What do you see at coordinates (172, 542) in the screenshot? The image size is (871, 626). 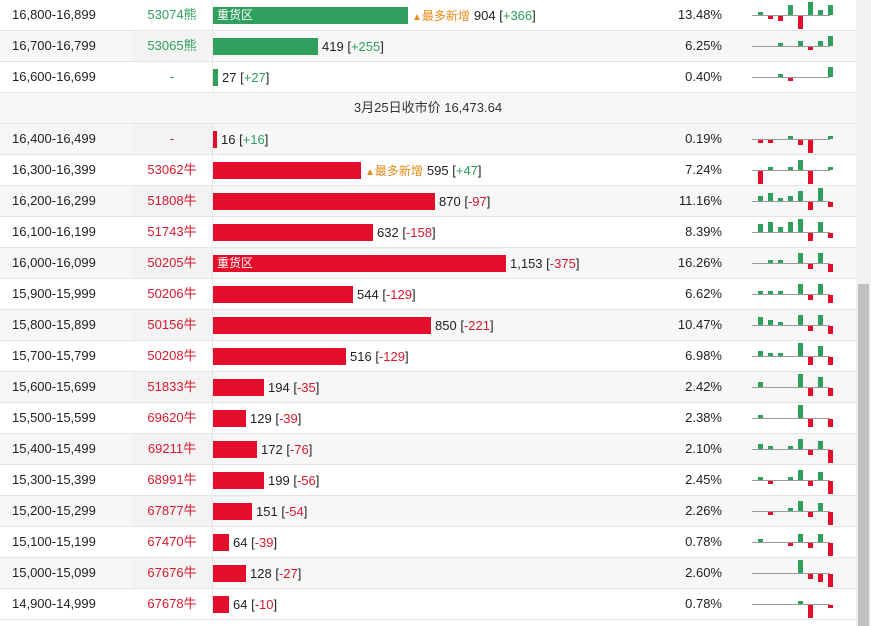 I see `entitlement-ratio: 67470牛` at bounding box center [172, 542].